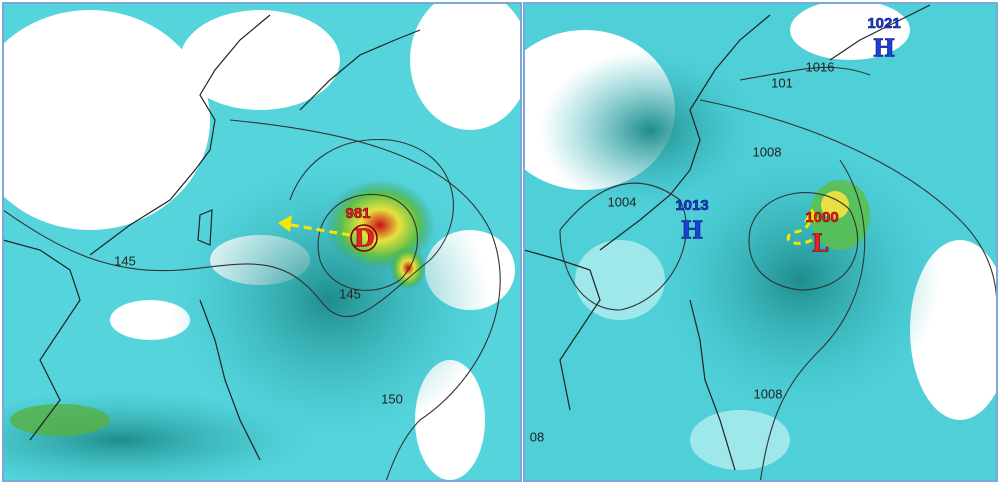 This screenshot has width=1000, height=484. Describe the element at coordinates (782, 82) in the screenshot. I see `contour-label: 101` at that location.